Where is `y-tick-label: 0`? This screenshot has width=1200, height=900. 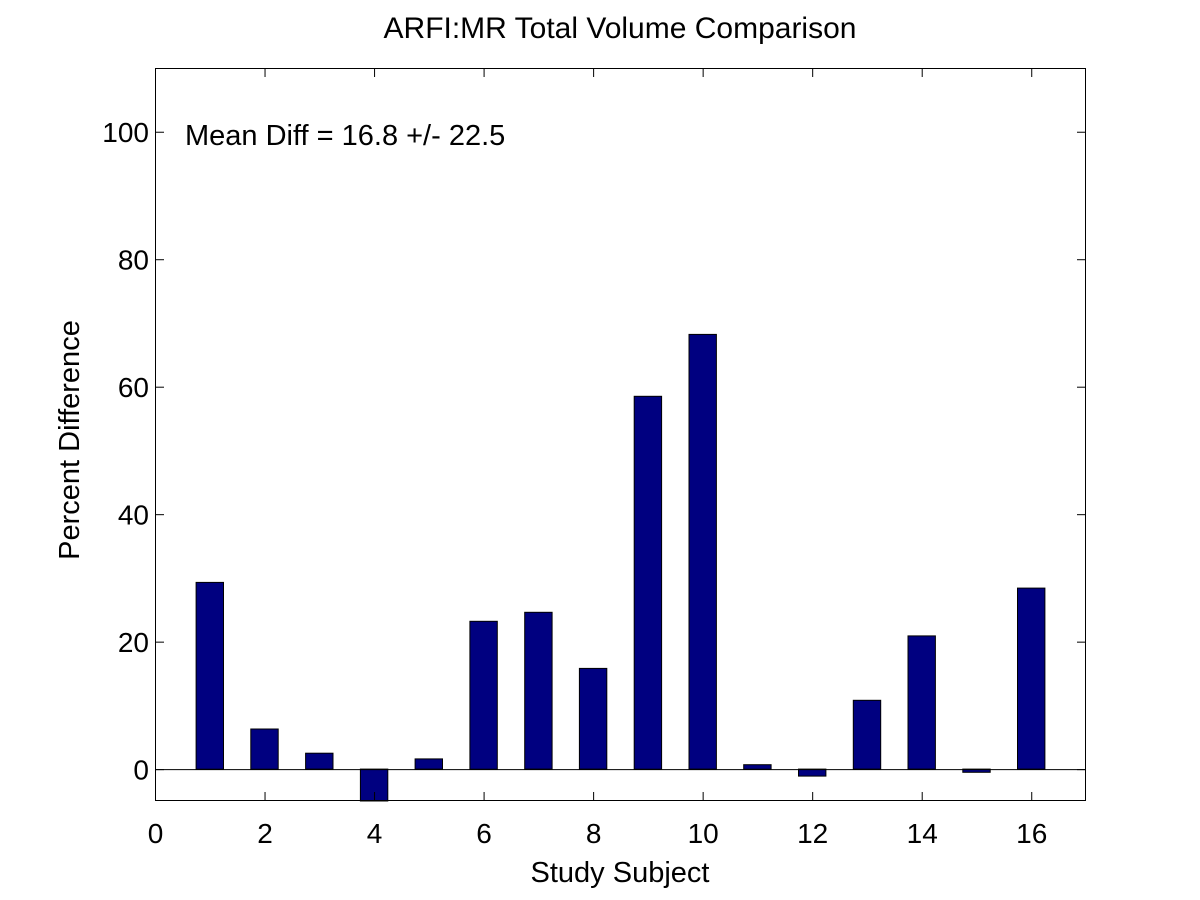
y-tick-label: 0 is located at coordinates (141, 770).